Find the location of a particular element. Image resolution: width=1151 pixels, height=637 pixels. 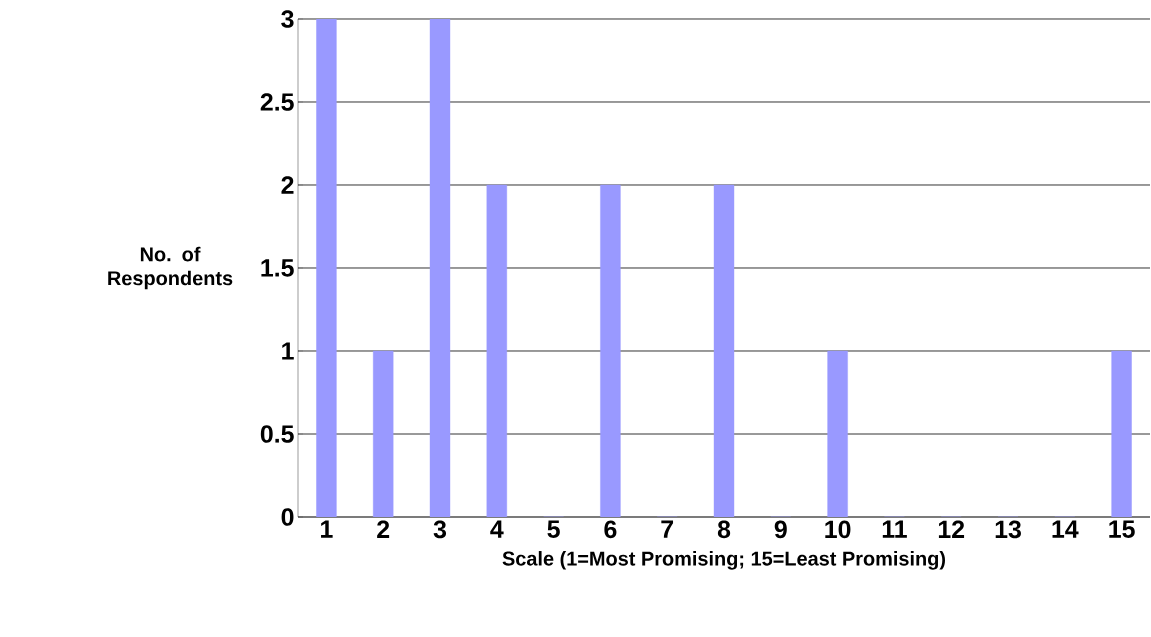

x-tick-label: 2 is located at coordinates (383, 529).